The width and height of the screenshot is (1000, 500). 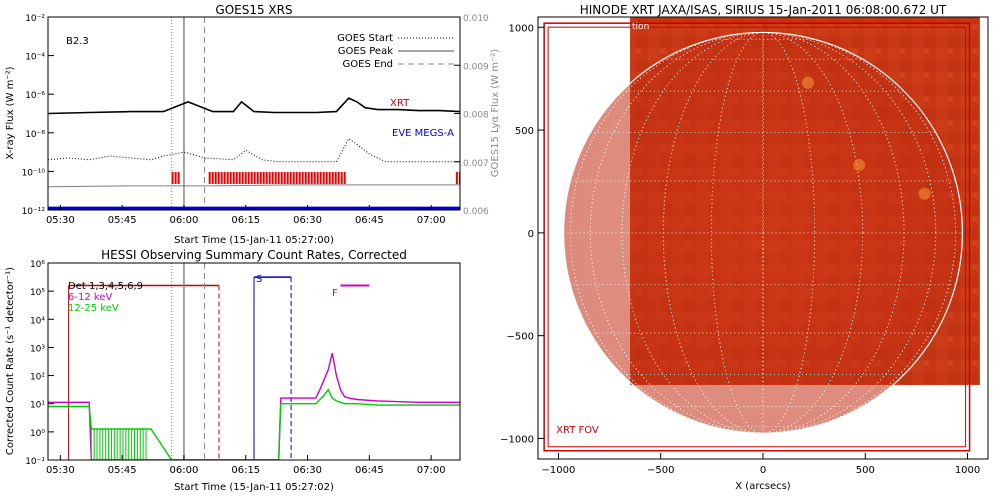 I want to click on hessi-y-tick-label: 10⁶, so click(x=37, y=265).